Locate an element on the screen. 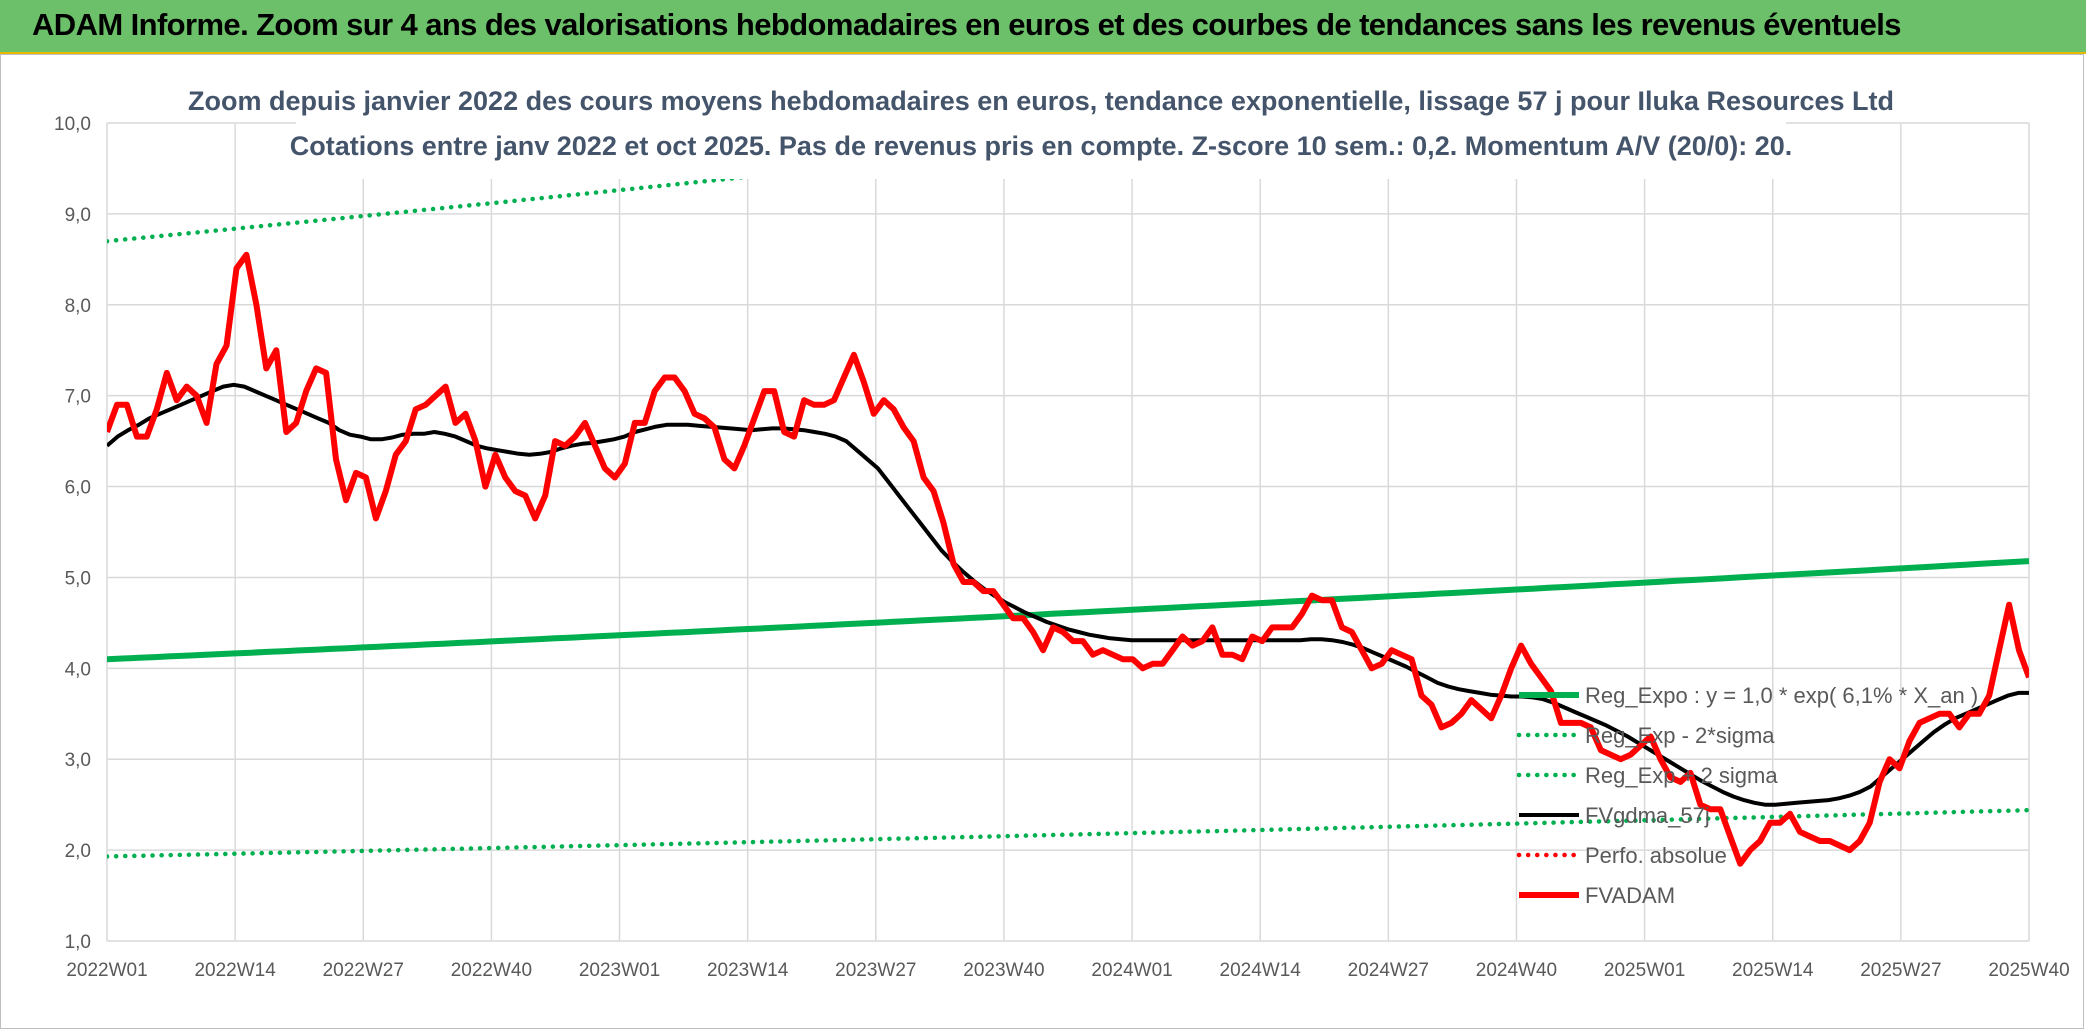  x-tick-label: 2023W14 is located at coordinates (748, 970).